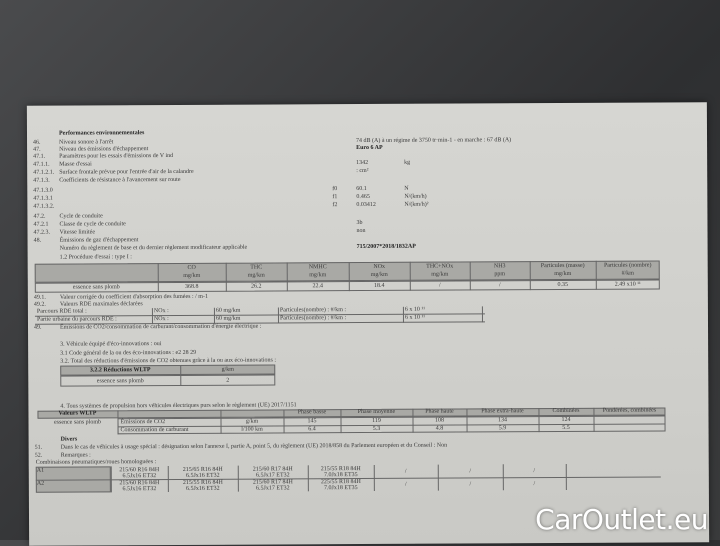 The width and height of the screenshot is (720, 546). Describe the element at coordinates (227, 369) in the screenshot. I see `column-unit: g/km` at that location.